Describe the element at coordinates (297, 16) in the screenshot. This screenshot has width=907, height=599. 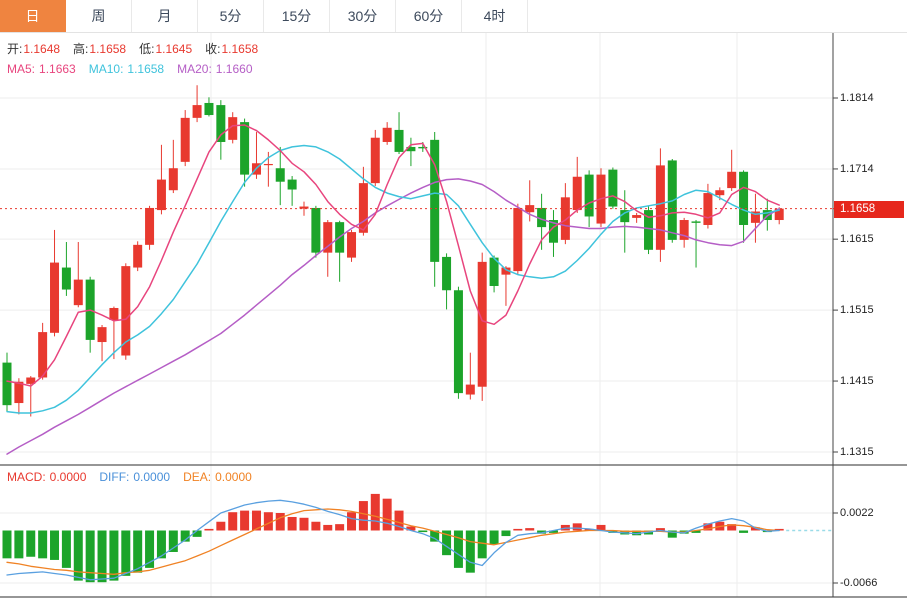
I see `tab-timeframe-4: 15分` at that location.